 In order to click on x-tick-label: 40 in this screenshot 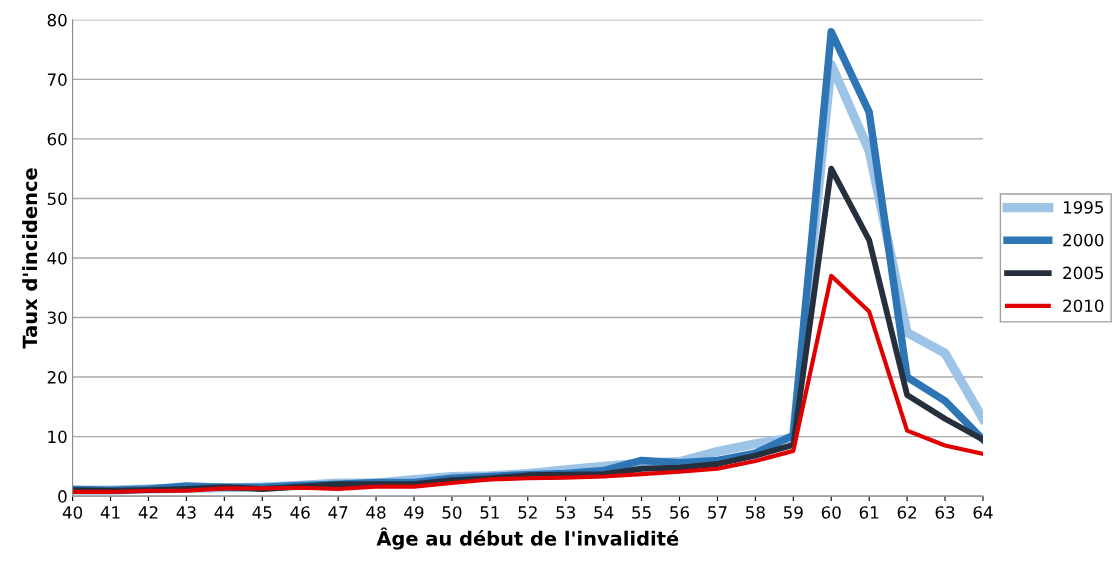, I will do `click(72, 512)`.